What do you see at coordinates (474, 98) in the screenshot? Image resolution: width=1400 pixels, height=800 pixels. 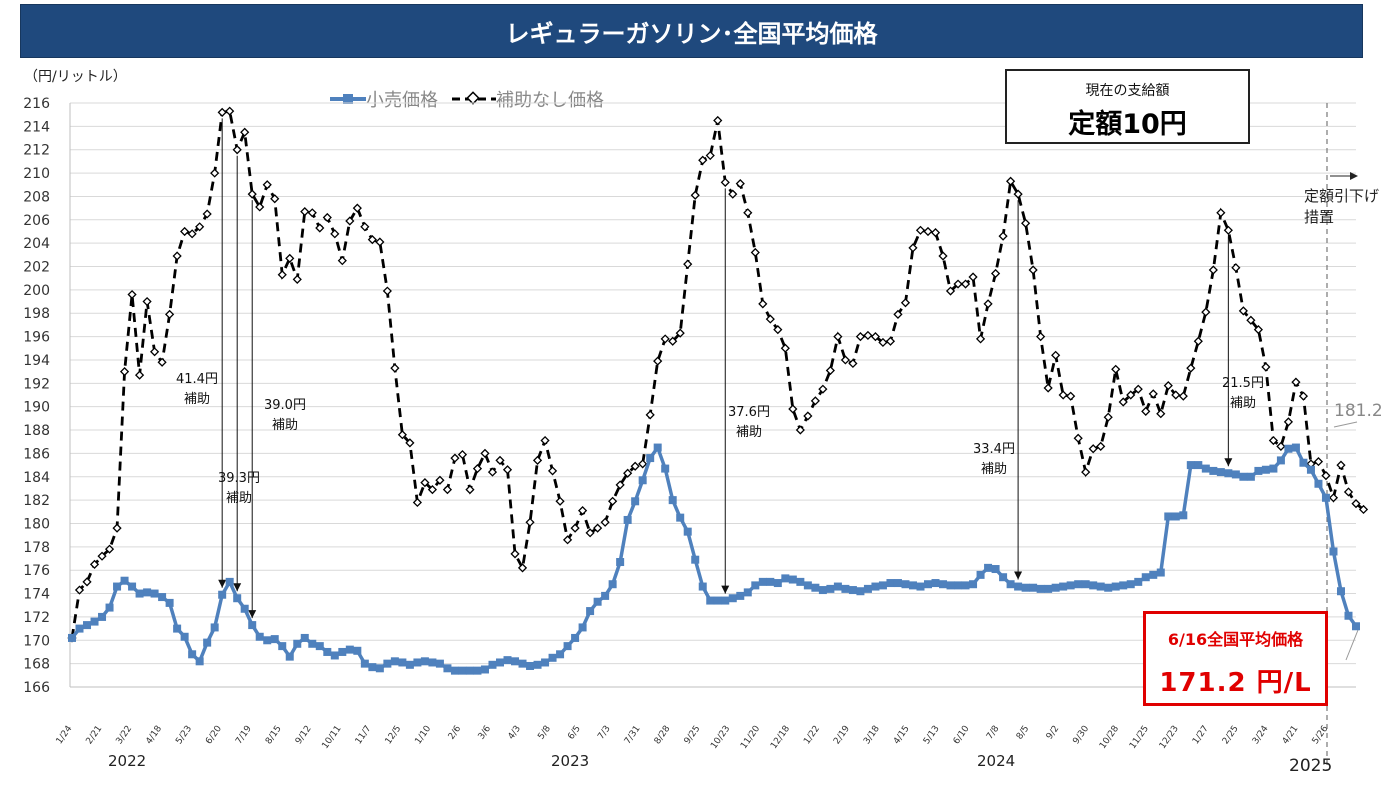 I see `legend-nosubsidy-swatch` at bounding box center [474, 98].